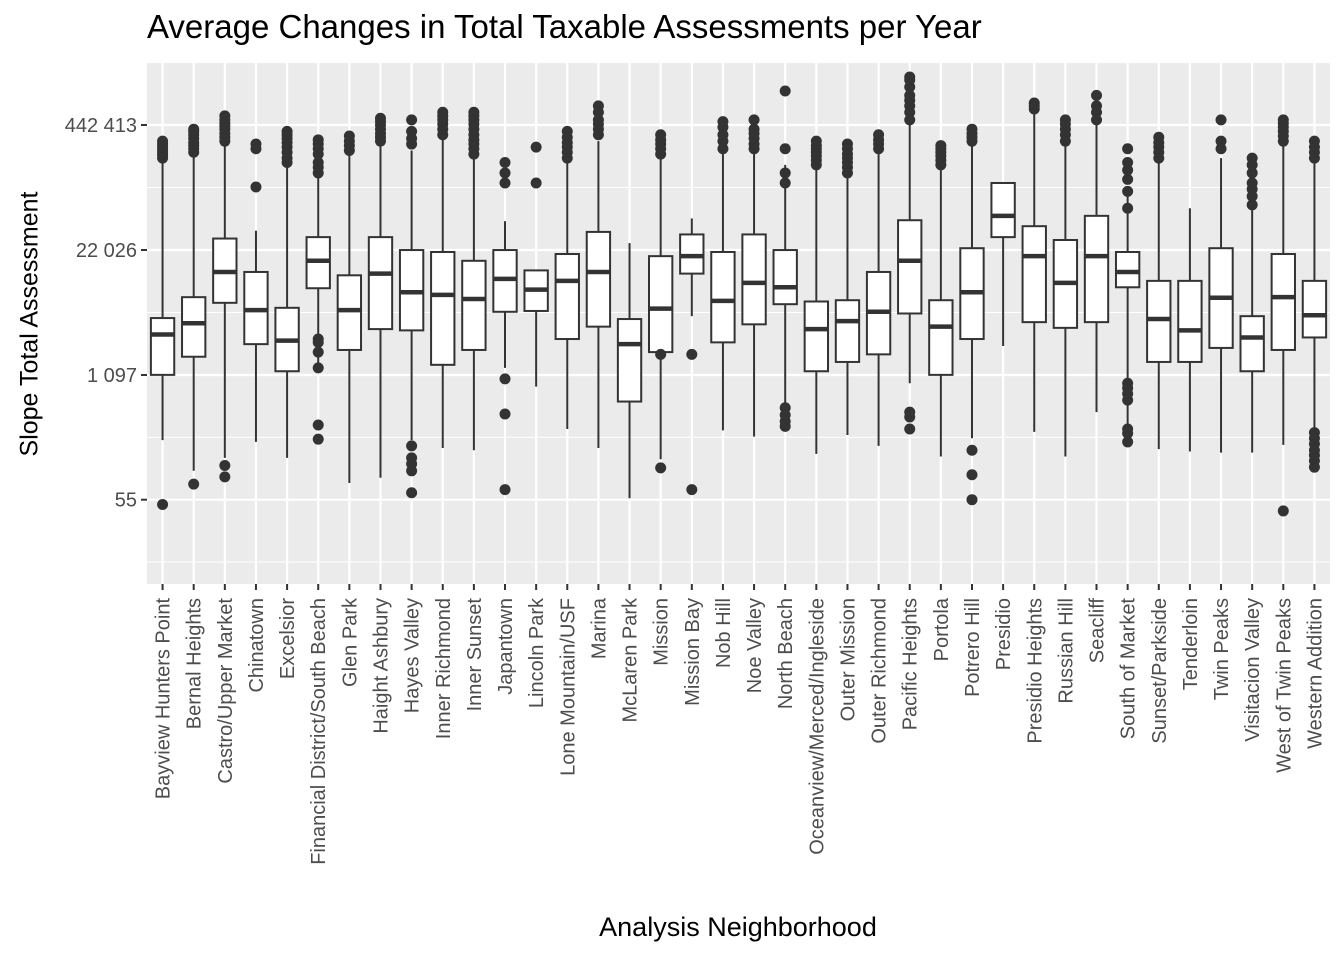  What do you see at coordinates (126, 501) in the screenshot?
I see `y-tick-label: 55` at bounding box center [126, 501].